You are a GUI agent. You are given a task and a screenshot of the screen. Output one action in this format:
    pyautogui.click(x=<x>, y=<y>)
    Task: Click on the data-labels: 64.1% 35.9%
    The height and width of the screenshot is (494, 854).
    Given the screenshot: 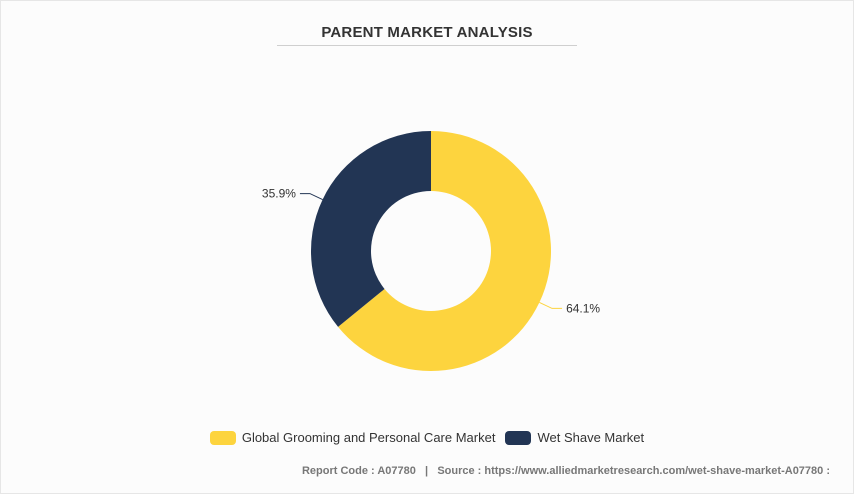 What is the action you would take?
    pyautogui.click(x=431, y=251)
    